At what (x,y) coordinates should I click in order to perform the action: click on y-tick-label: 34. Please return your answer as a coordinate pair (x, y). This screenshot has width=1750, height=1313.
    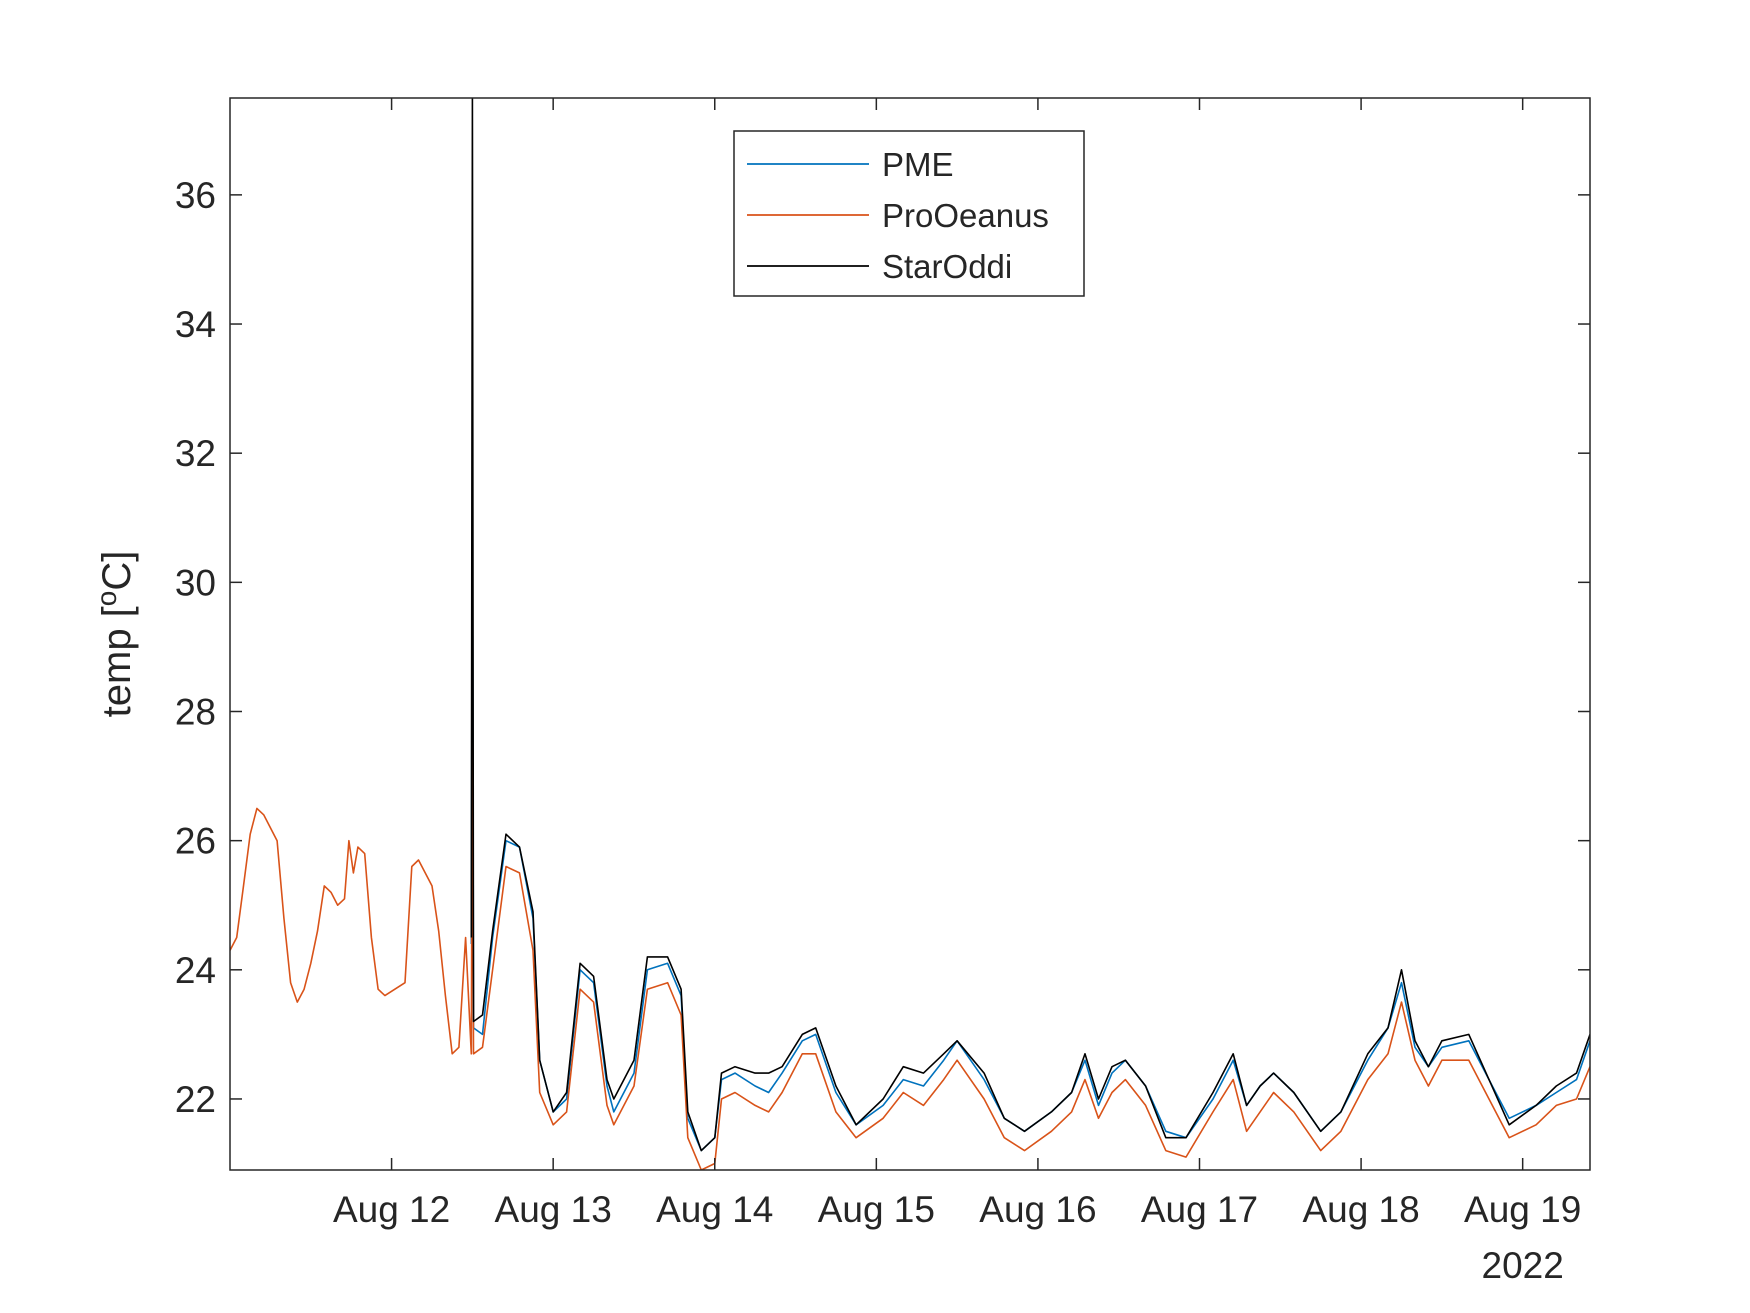
    Looking at the image, I should click on (195, 324).